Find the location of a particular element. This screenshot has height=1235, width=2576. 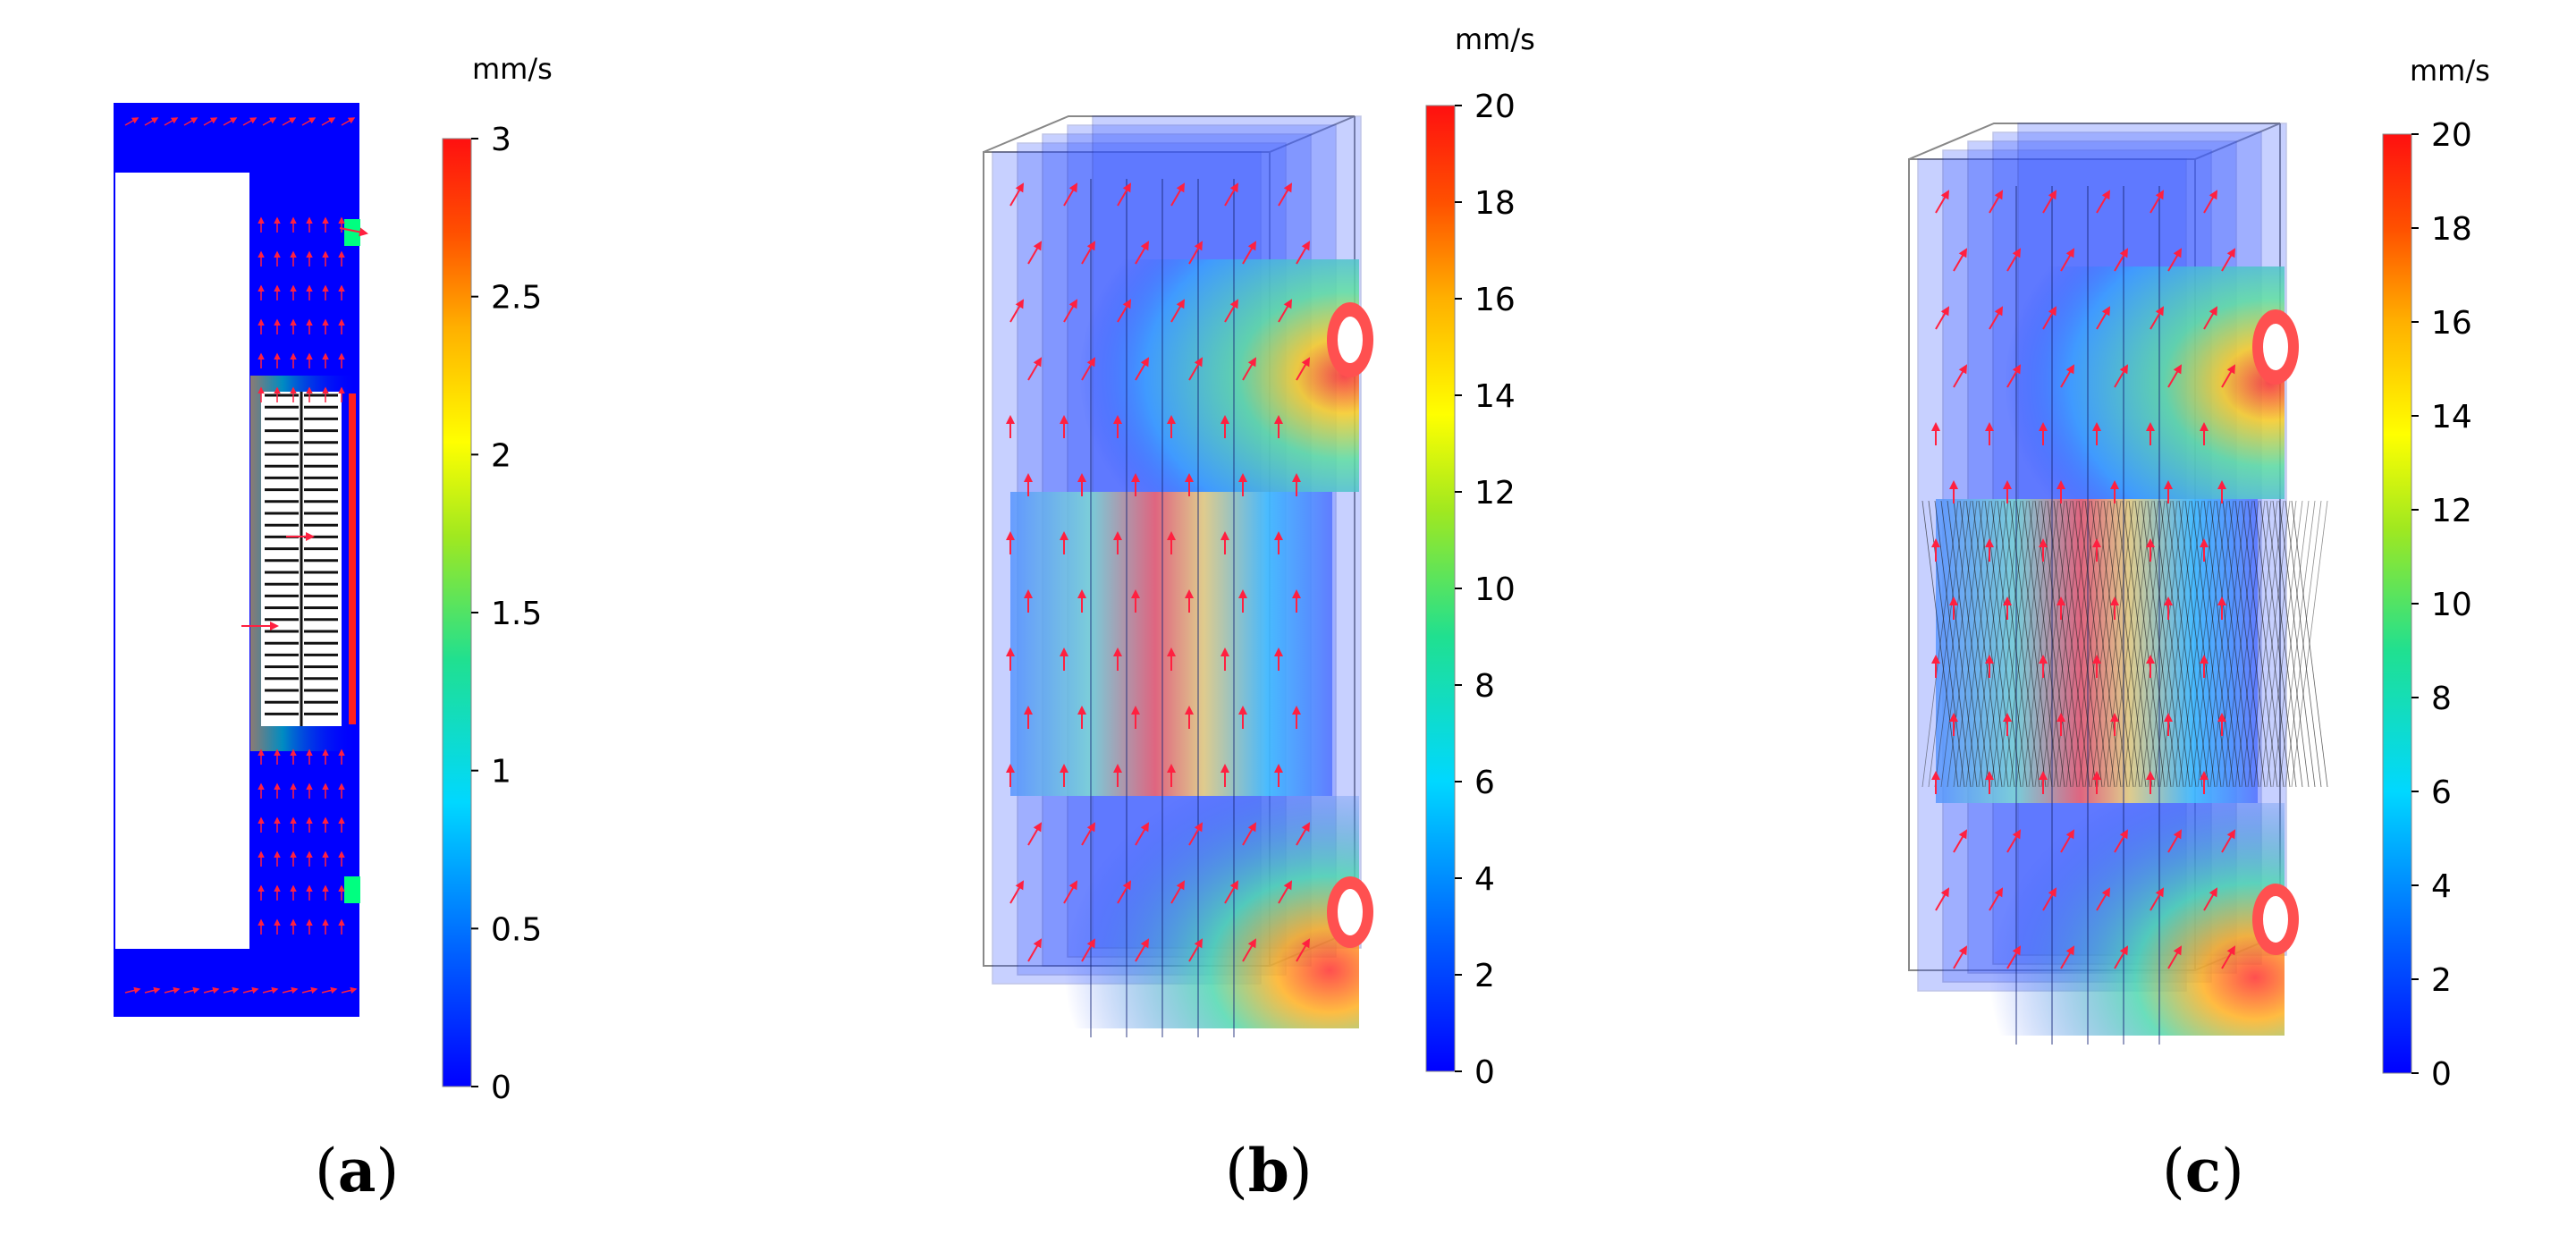

panel-b-slices is located at coordinates (1182, 576).